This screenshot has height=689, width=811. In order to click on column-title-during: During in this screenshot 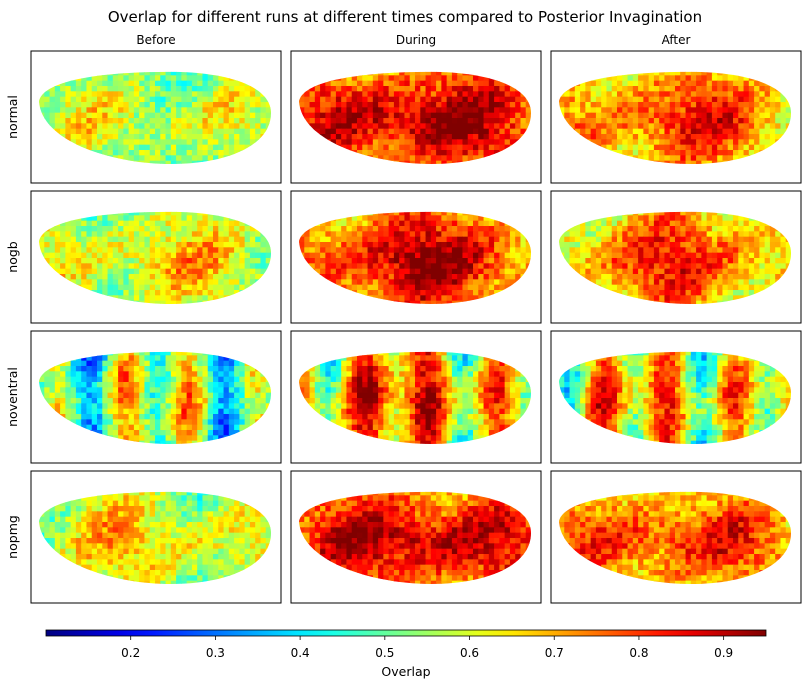, I will do `click(416, 40)`.